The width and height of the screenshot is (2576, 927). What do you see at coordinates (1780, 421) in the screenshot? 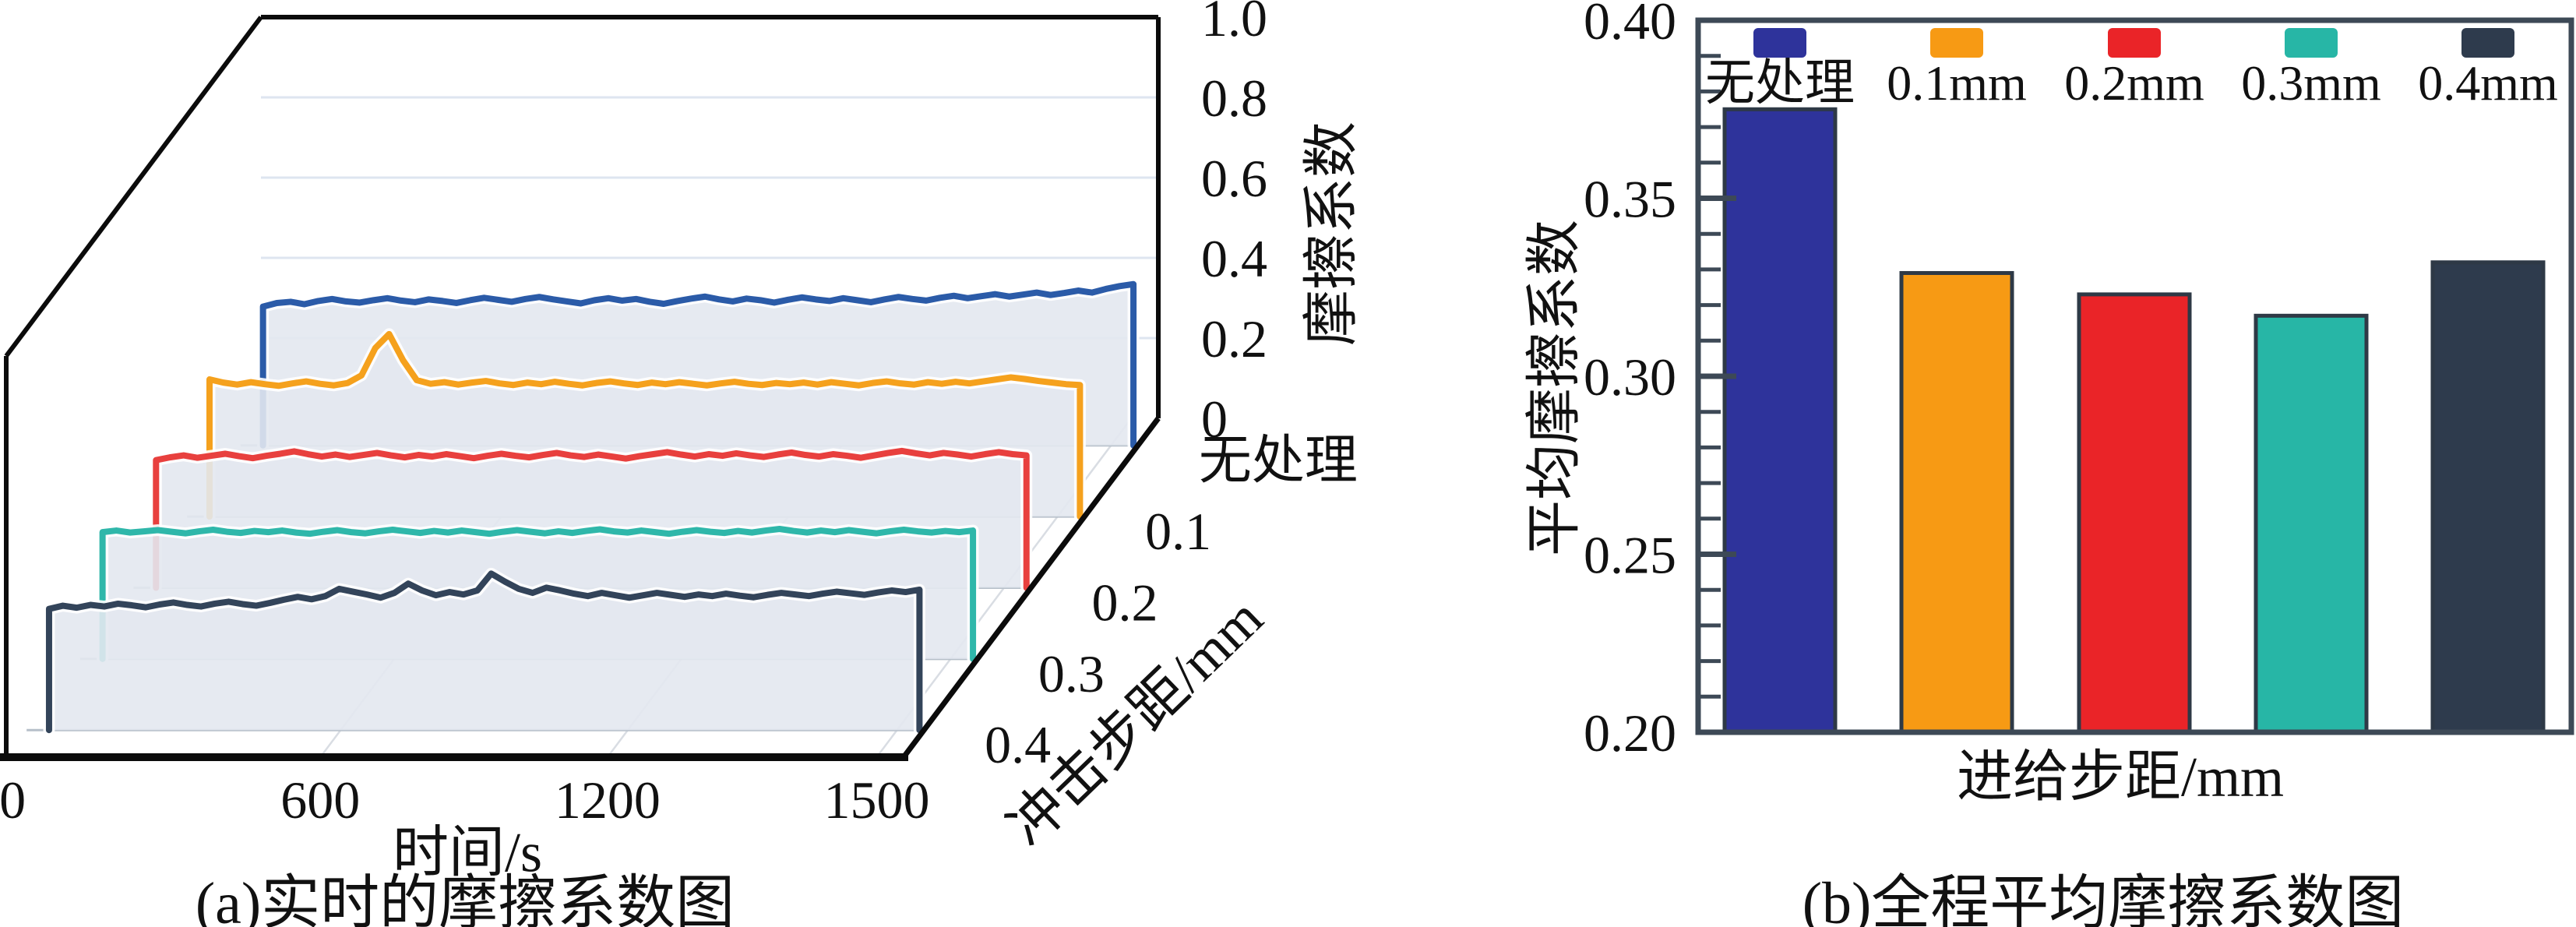
I see `bar-无处理` at bounding box center [1780, 421].